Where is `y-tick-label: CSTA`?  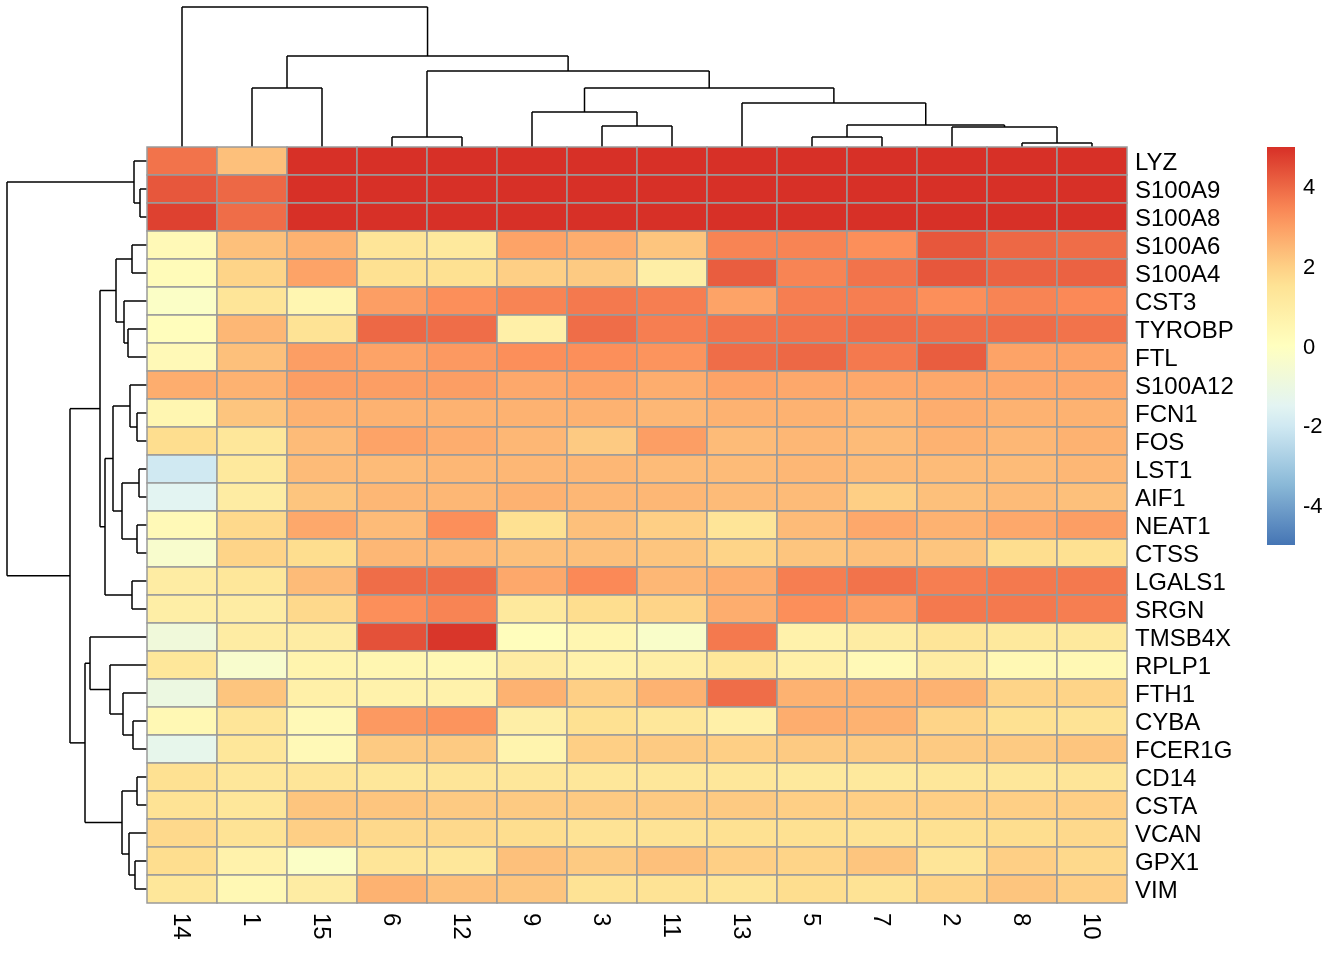 y-tick-label: CSTA is located at coordinates (1166, 805).